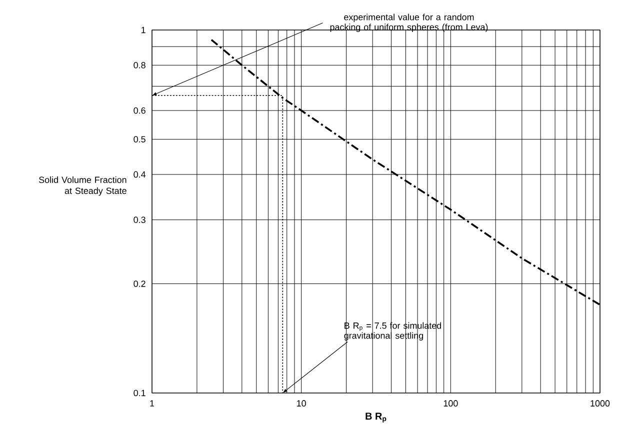  What do you see at coordinates (144, 30) in the screenshot?
I see `y-tick-label: 1` at bounding box center [144, 30].